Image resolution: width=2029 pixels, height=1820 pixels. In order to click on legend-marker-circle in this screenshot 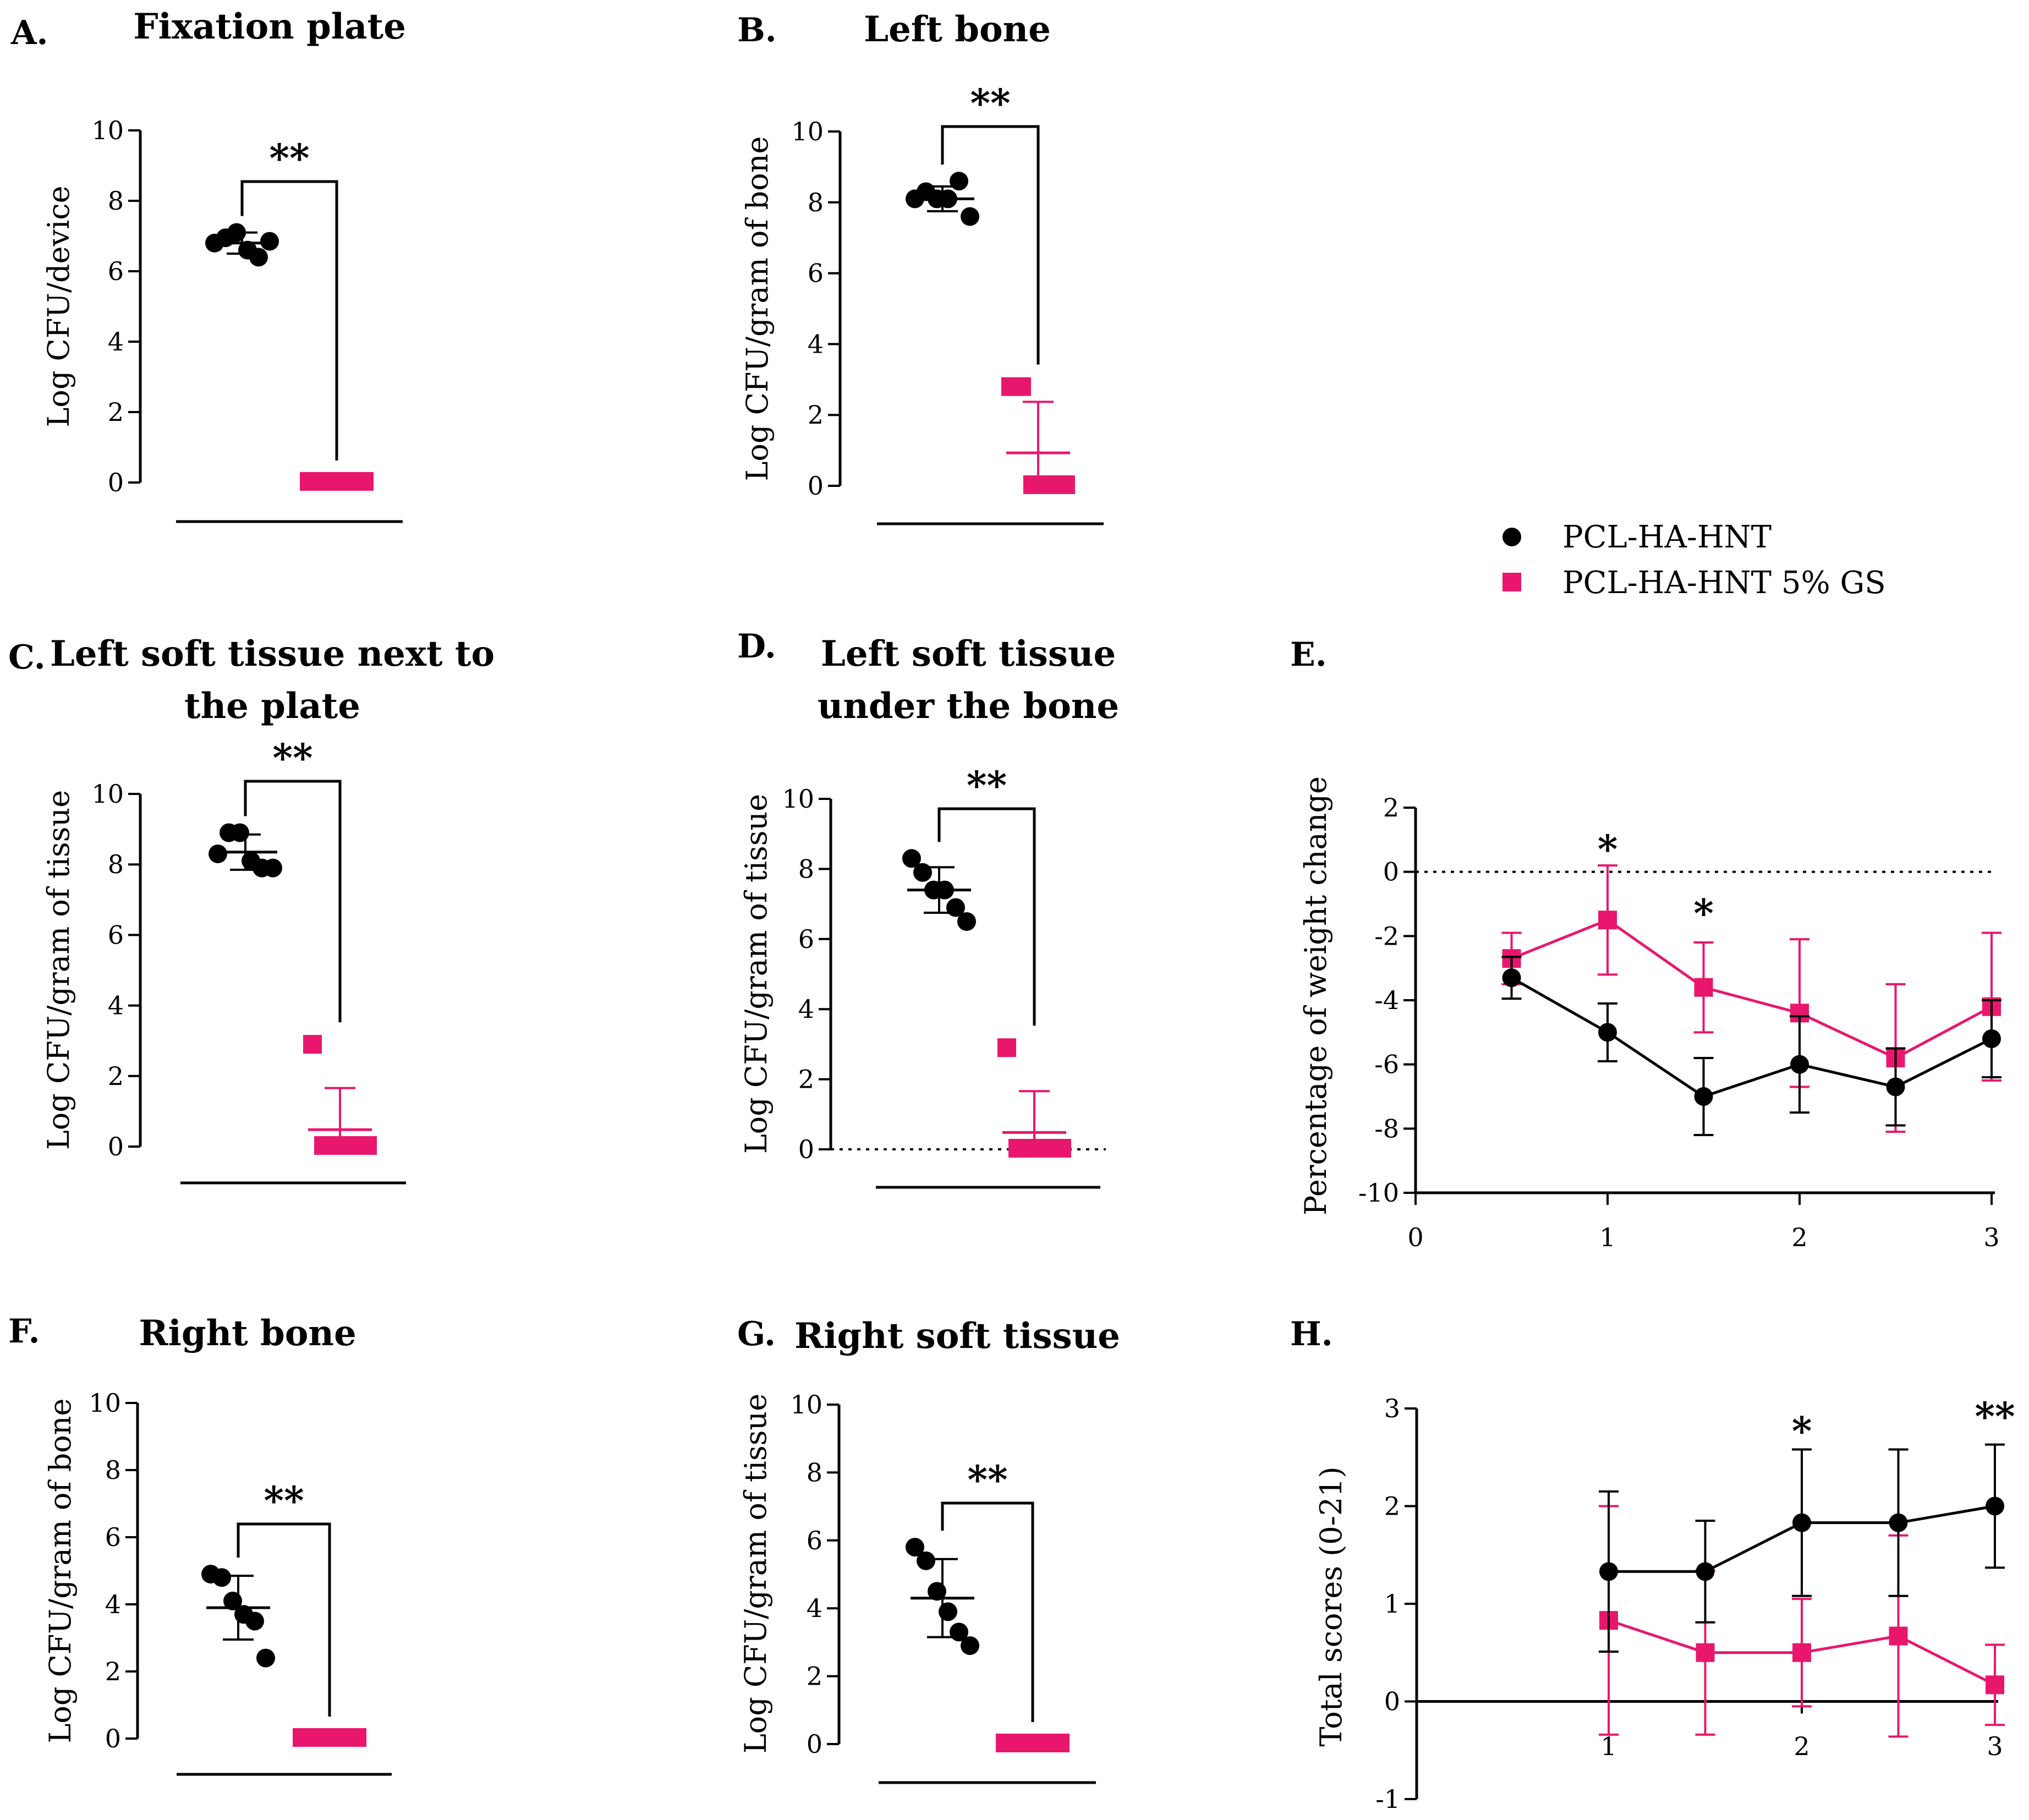, I will do `click(1511, 537)`.